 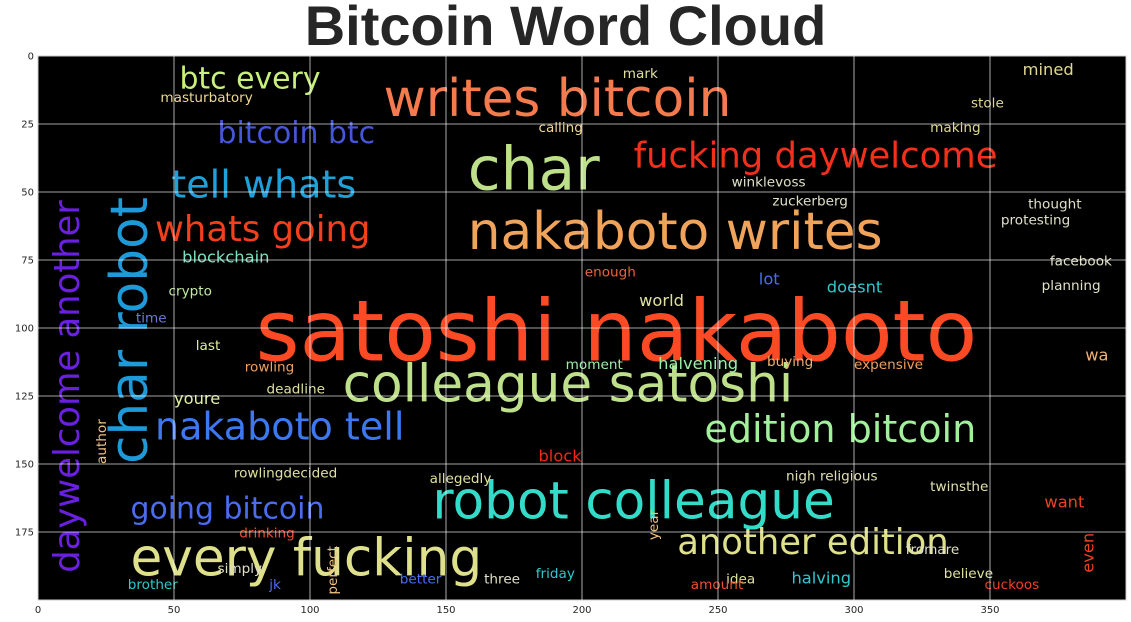 What do you see at coordinates (534, 169) in the screenshot?
I see `word-6: char` at bounding box center [534, 169].